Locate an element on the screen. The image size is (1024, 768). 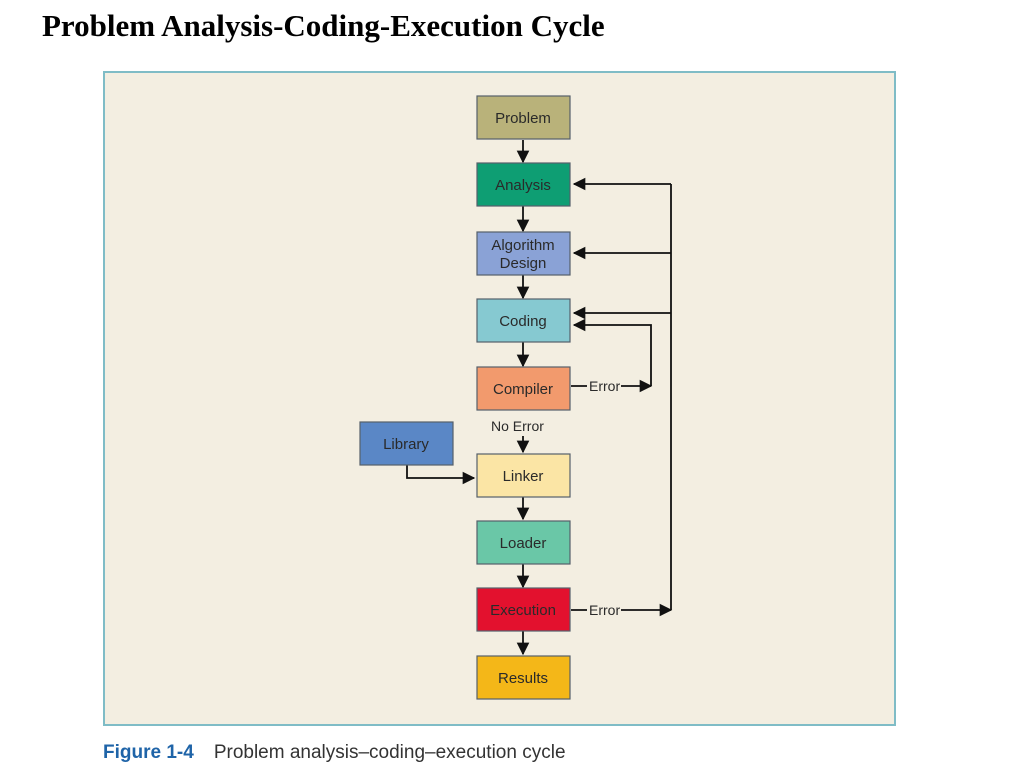
svg-text: Loader is located at coordinates (523, 543).